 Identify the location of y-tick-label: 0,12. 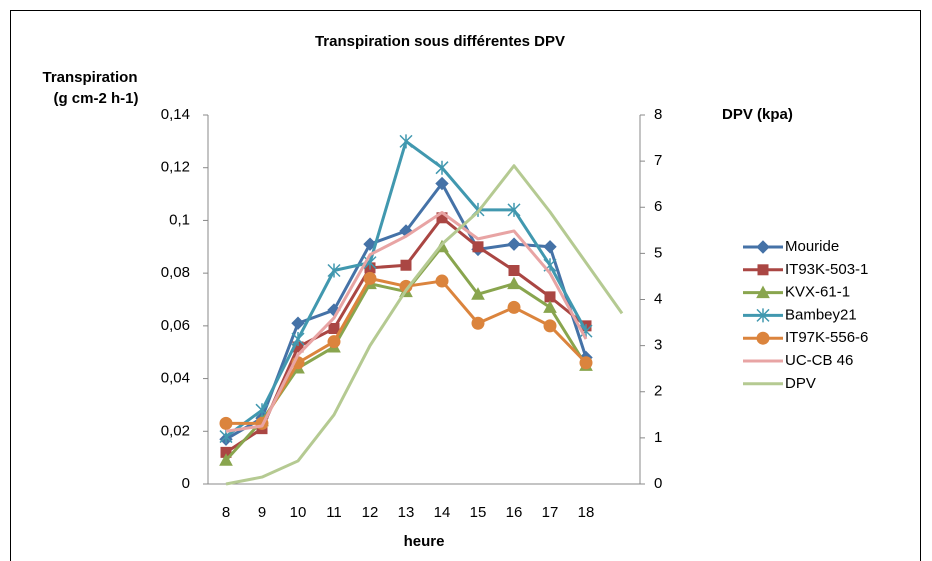
(175, 167).